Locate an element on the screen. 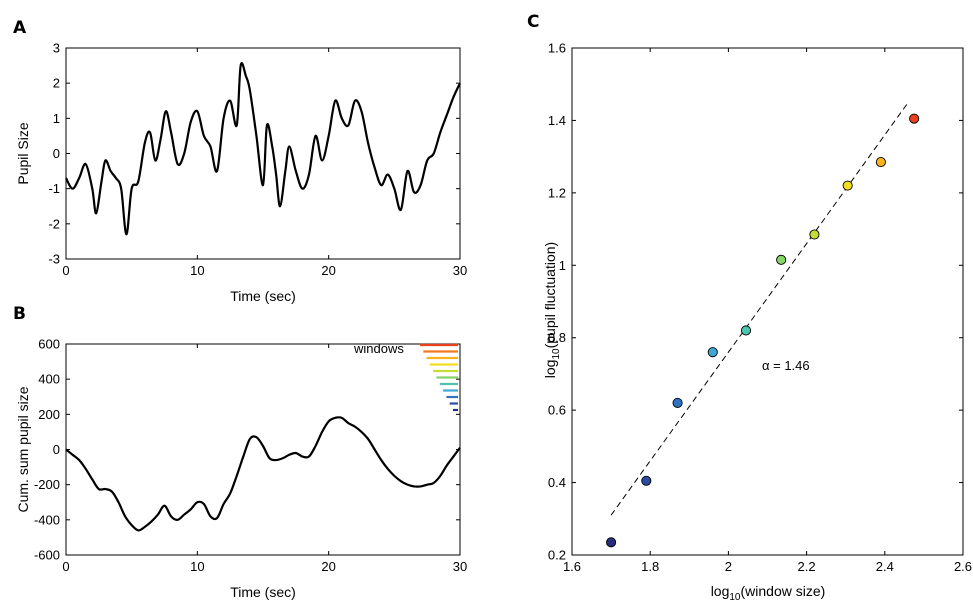  x-tick-label: 2 is located at coordinates (728, 566).